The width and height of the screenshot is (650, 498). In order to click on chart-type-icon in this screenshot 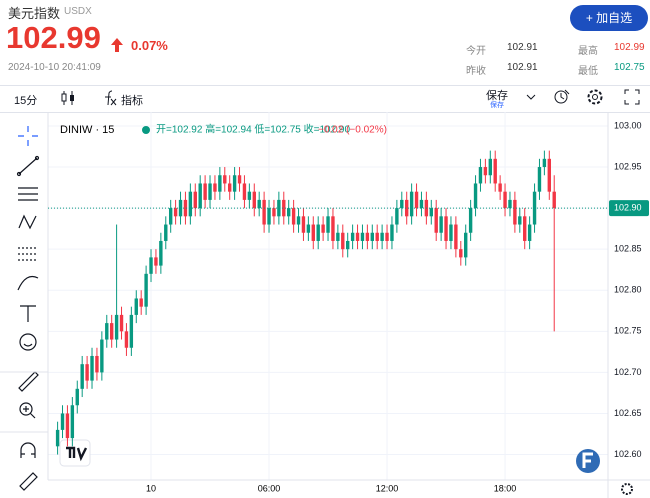, I will do `click(68, 98)`.